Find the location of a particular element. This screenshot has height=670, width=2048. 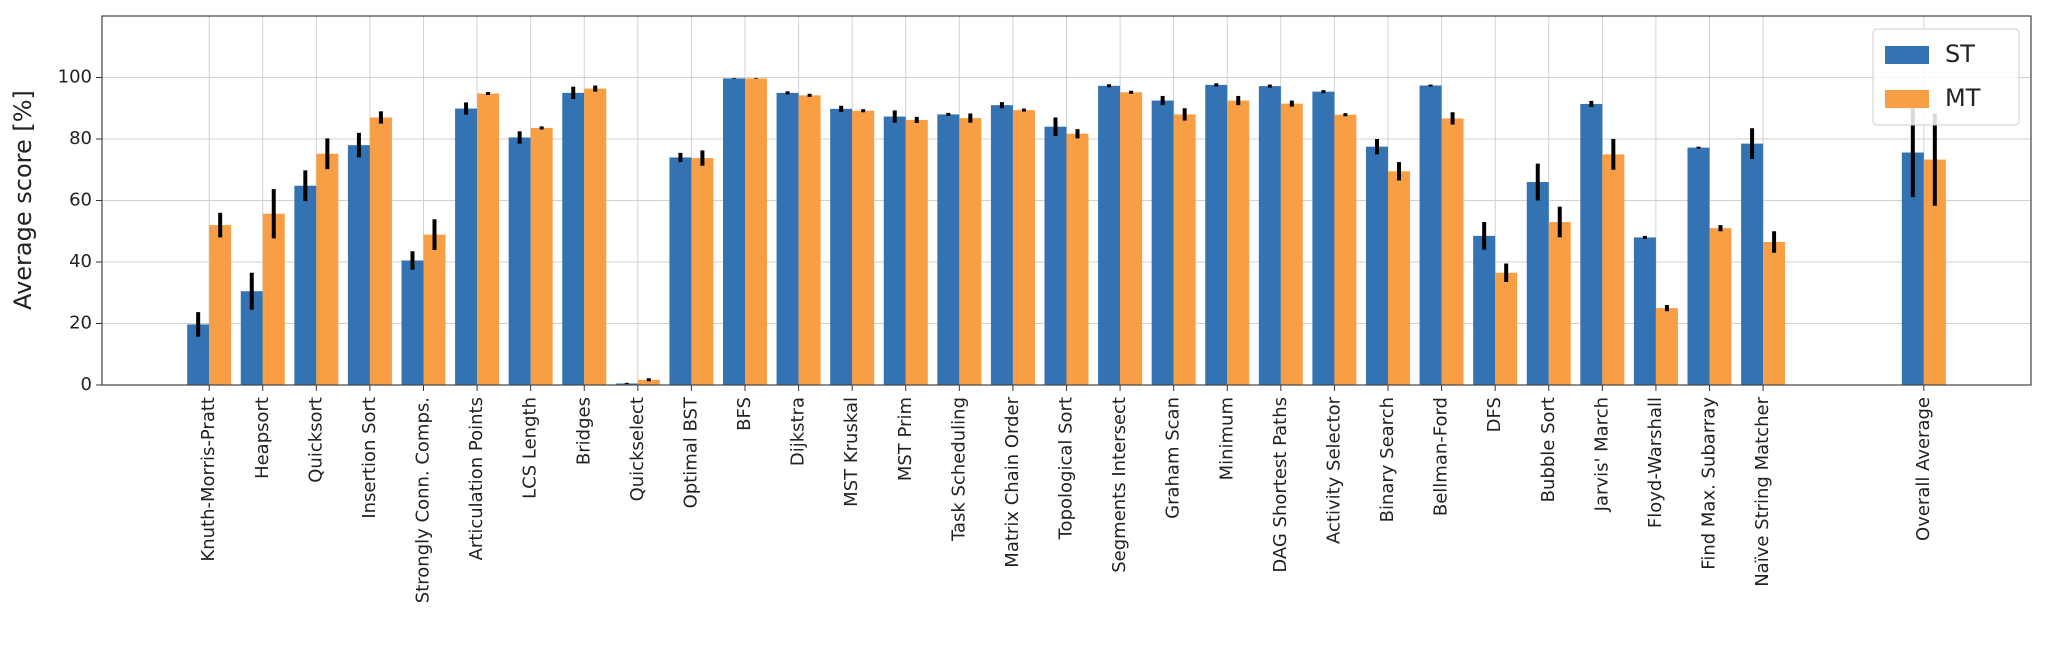

x-tick-label: MST Kruskal is located at coordinates (851, 452).